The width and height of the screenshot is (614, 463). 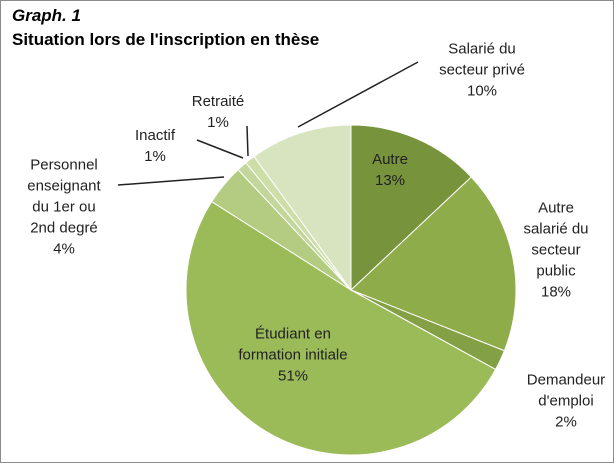 I want to click on chart-title: Graph. 1, so click(x=46, y=15).